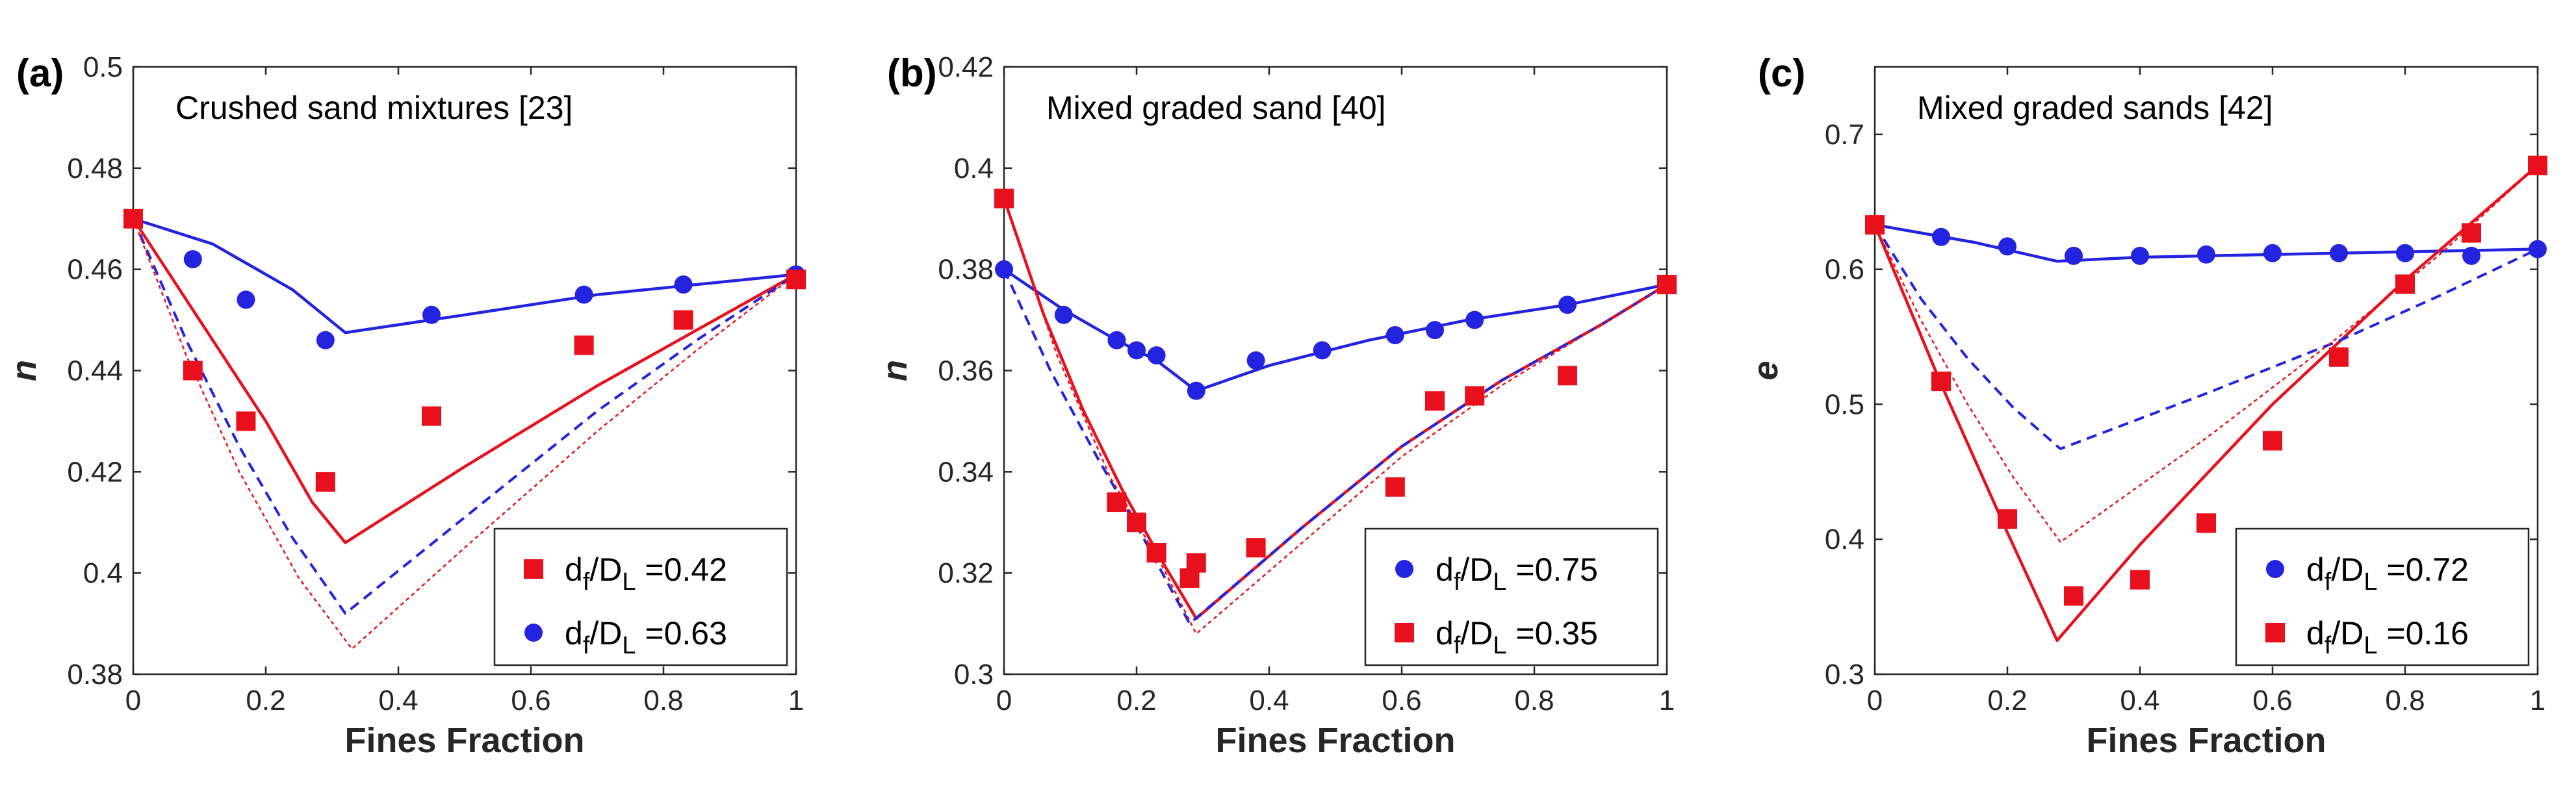 The width and height of the screenshot is (2576, 797). Describe the element at coordinates (2095, 108) in the screenshot. I see `chart-title-annotation: Mixed graded sands [42]` at that location.